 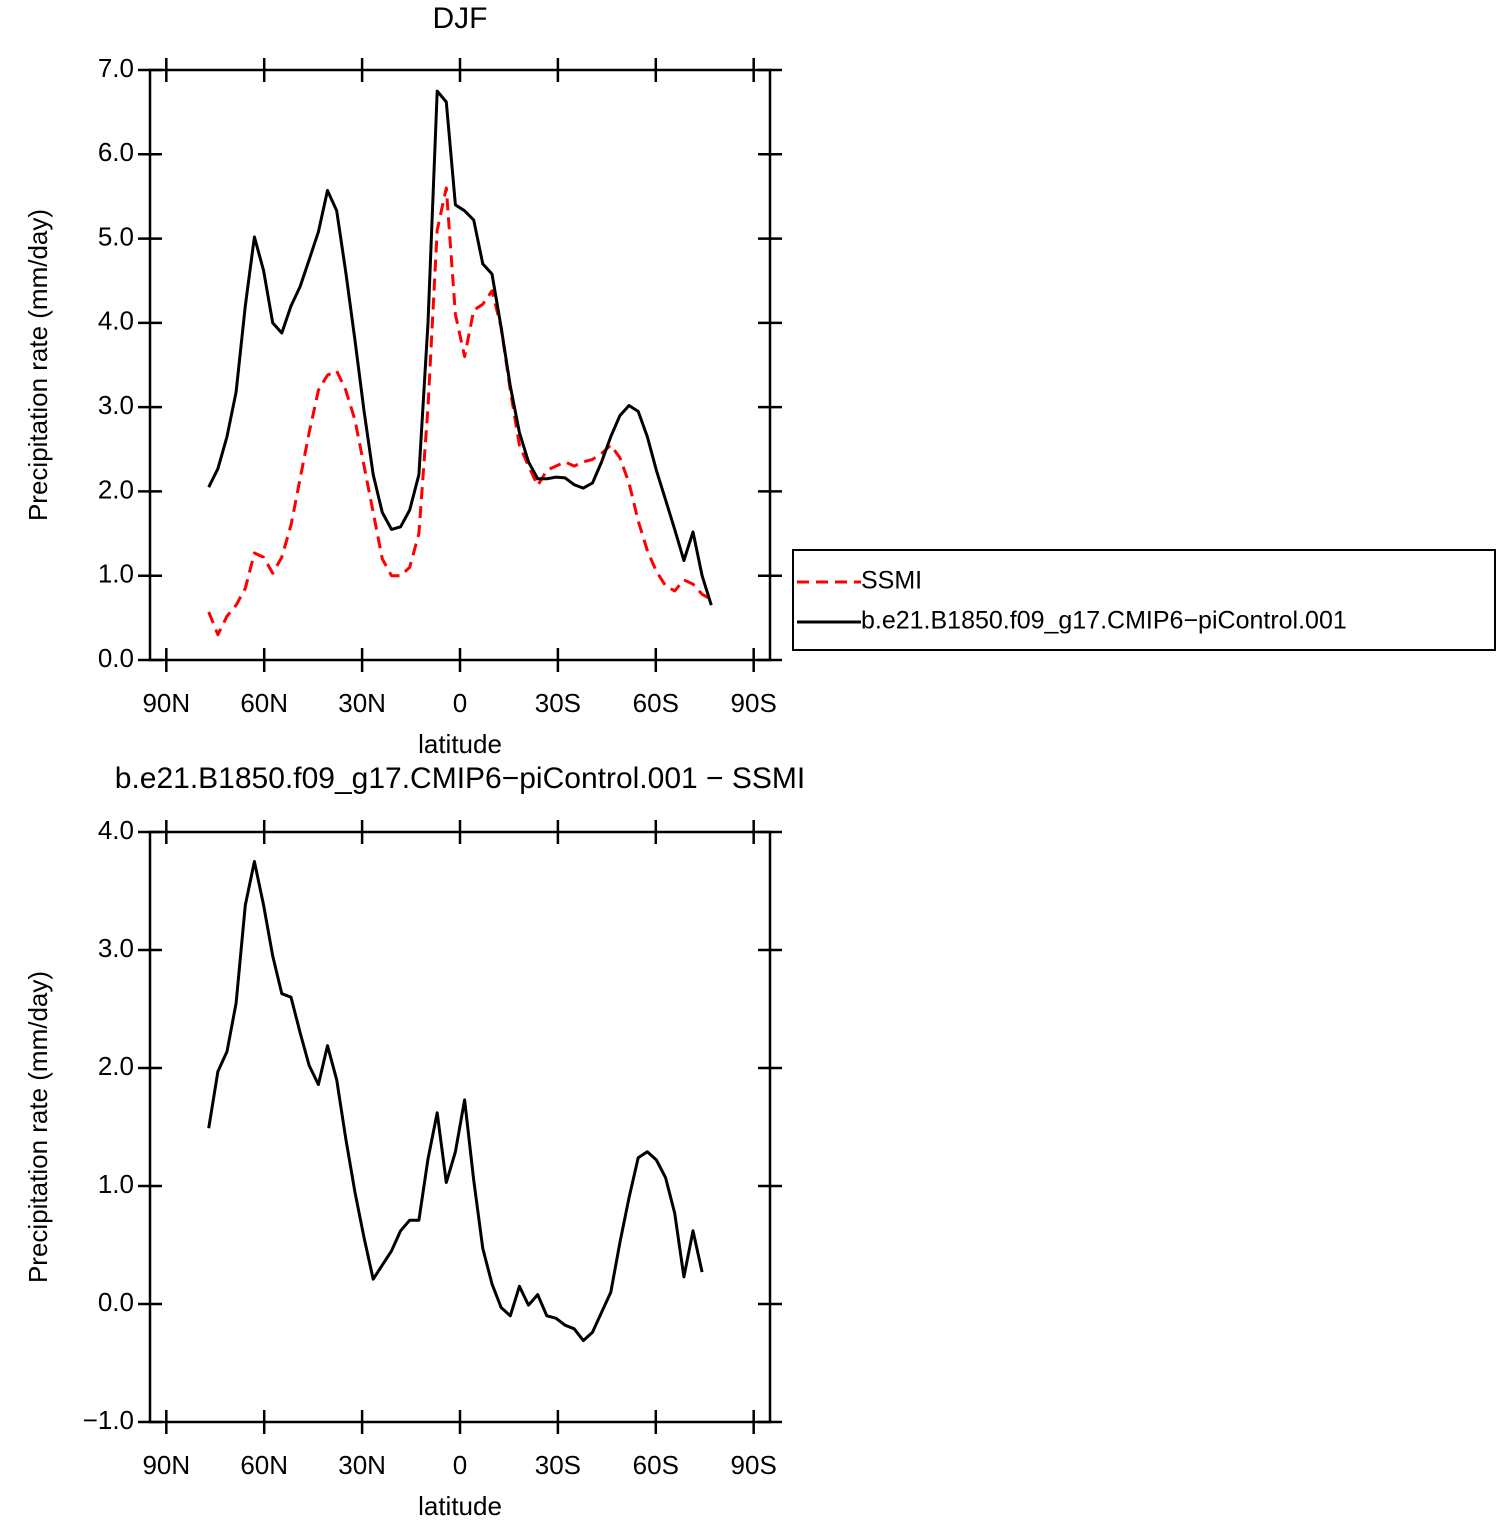 I want to click on y-tick-label: 6.0, so click(x=116, y=152).